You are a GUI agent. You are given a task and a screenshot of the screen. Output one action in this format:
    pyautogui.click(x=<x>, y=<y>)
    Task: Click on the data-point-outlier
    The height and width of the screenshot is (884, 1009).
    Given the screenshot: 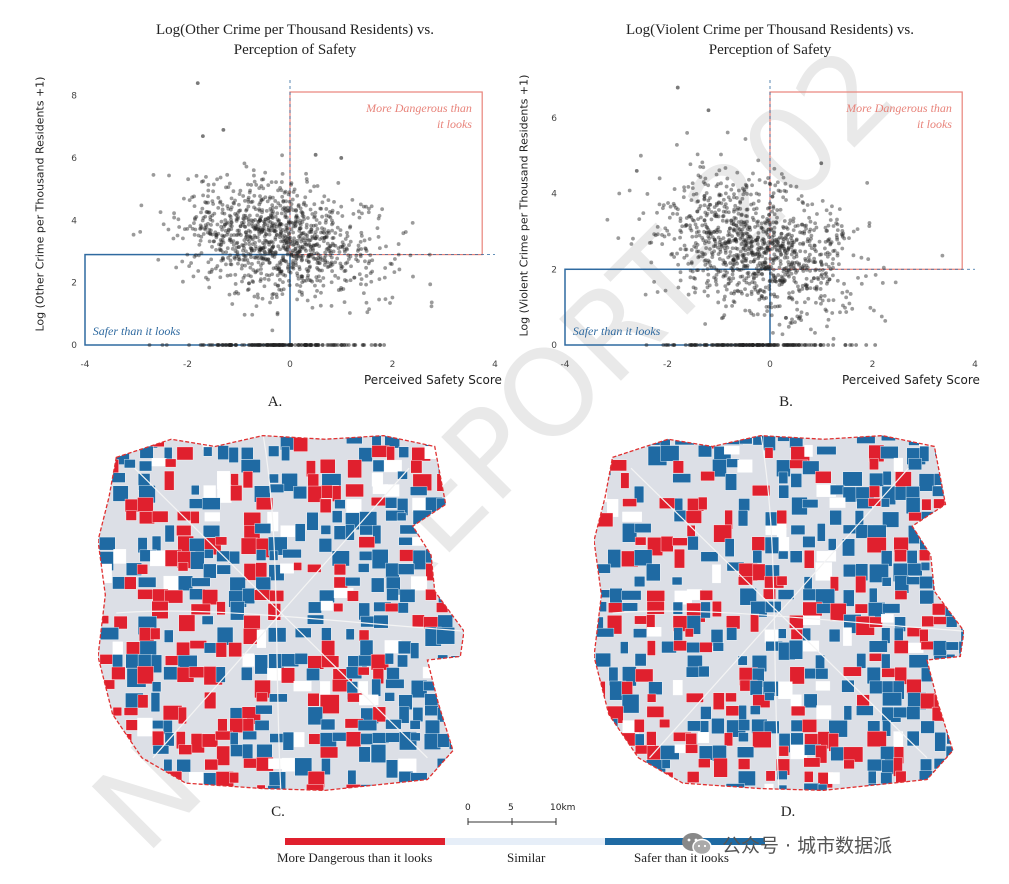 What is the action you would take?
    pyautogui.click(x=315, y=154)
    